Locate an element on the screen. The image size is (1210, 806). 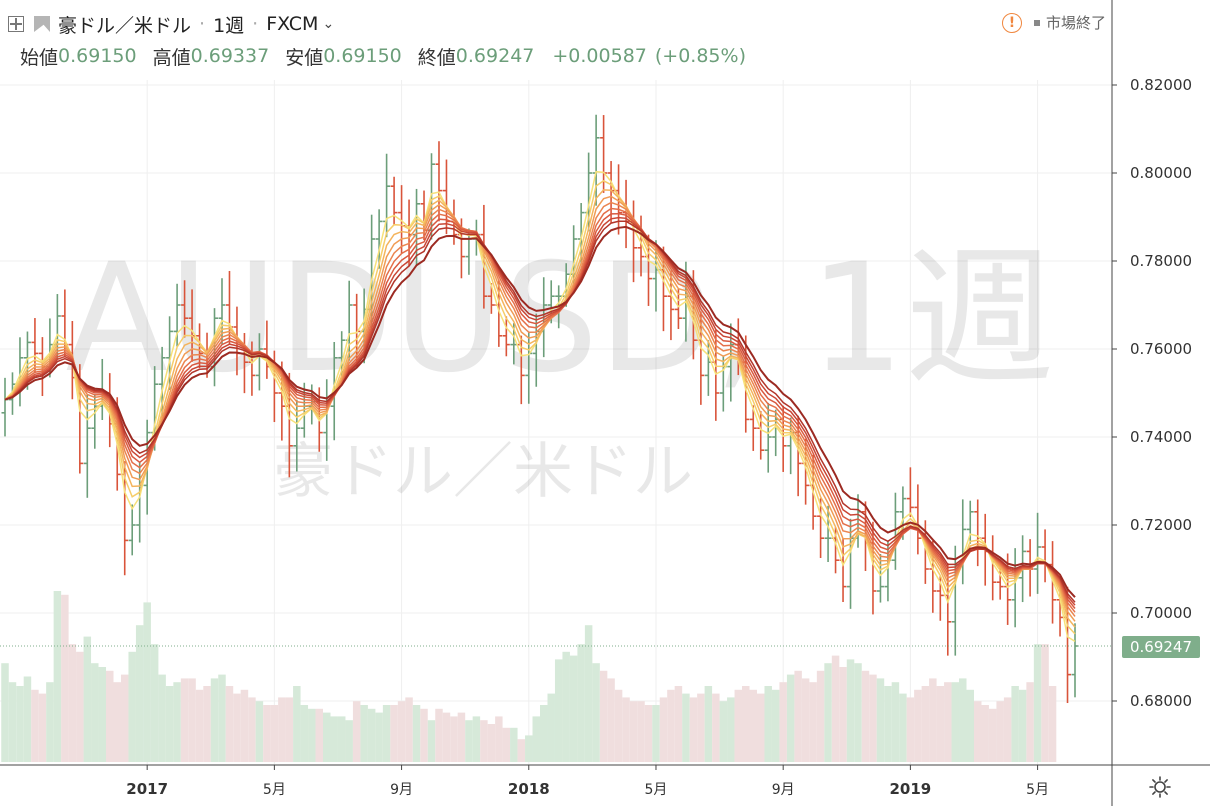
warning-icon: ! is located at coordinates (1011, 22).